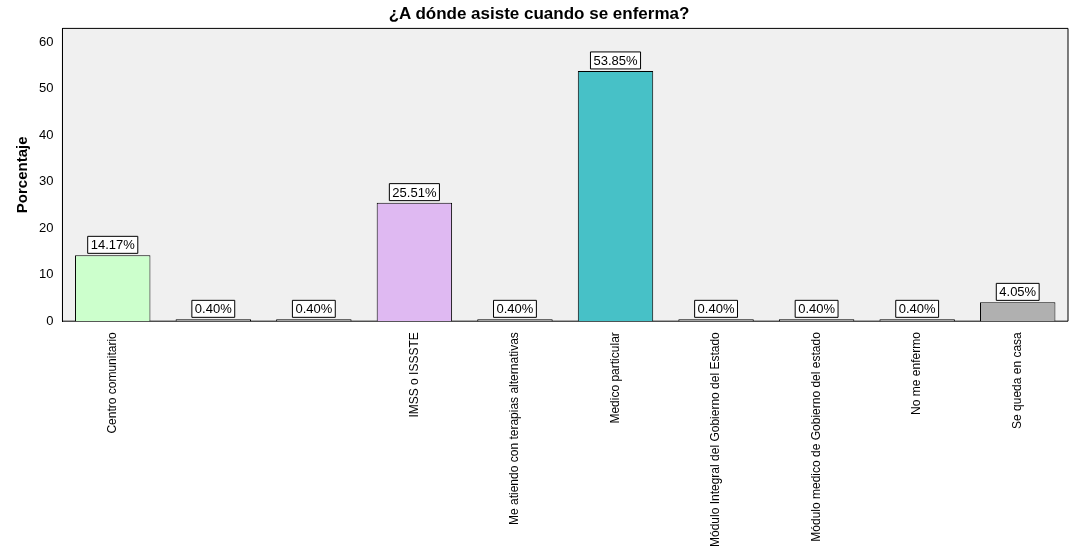  Describe the element at coordinates (514, 428) in the screenshot. I see `x-tick-label: Me atiendo con terapias alternativas` at that location.